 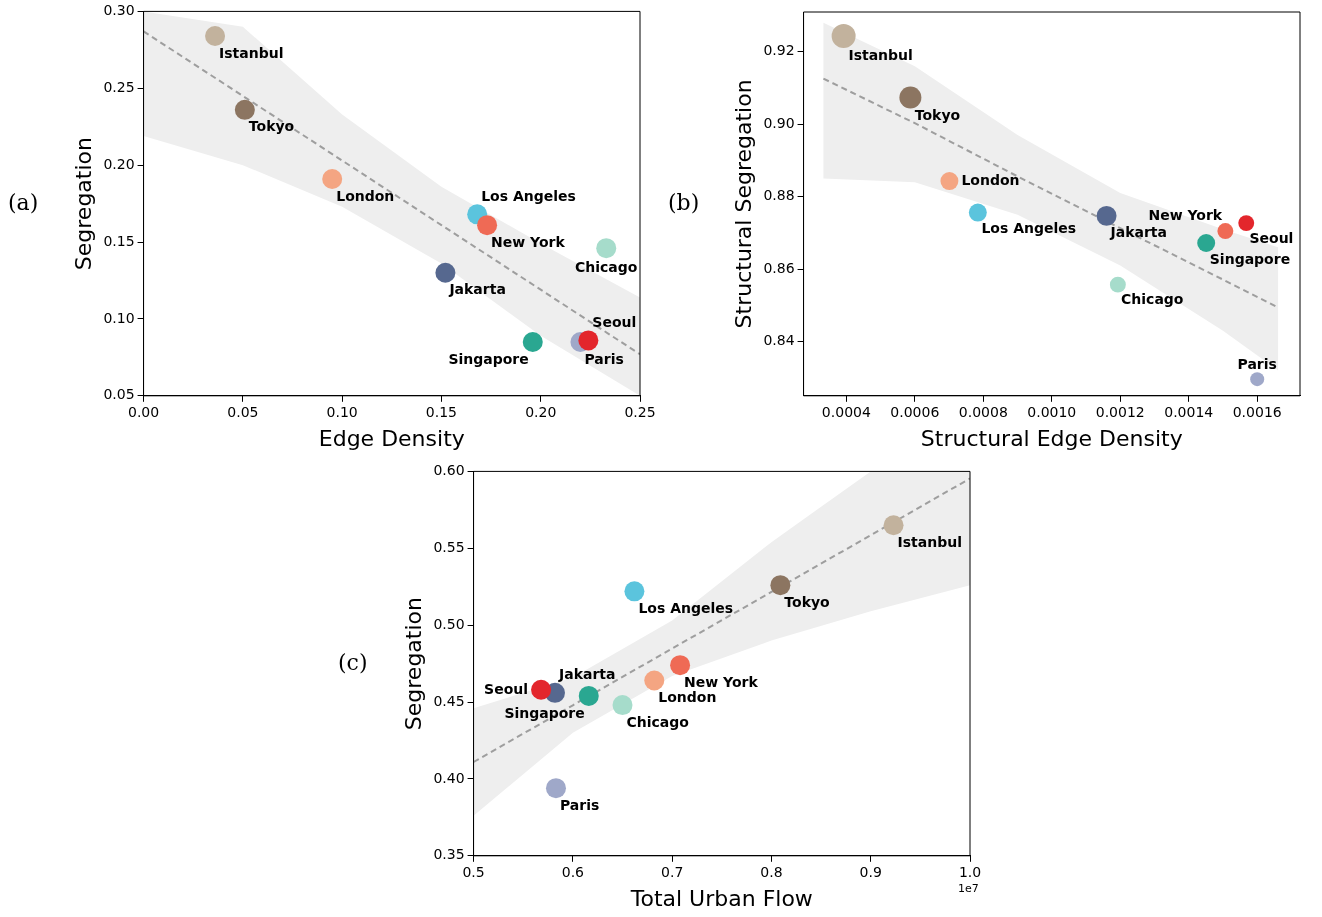 I want to click on x-axis-title: Structural Edge Density, so click(x=1051, y=438).